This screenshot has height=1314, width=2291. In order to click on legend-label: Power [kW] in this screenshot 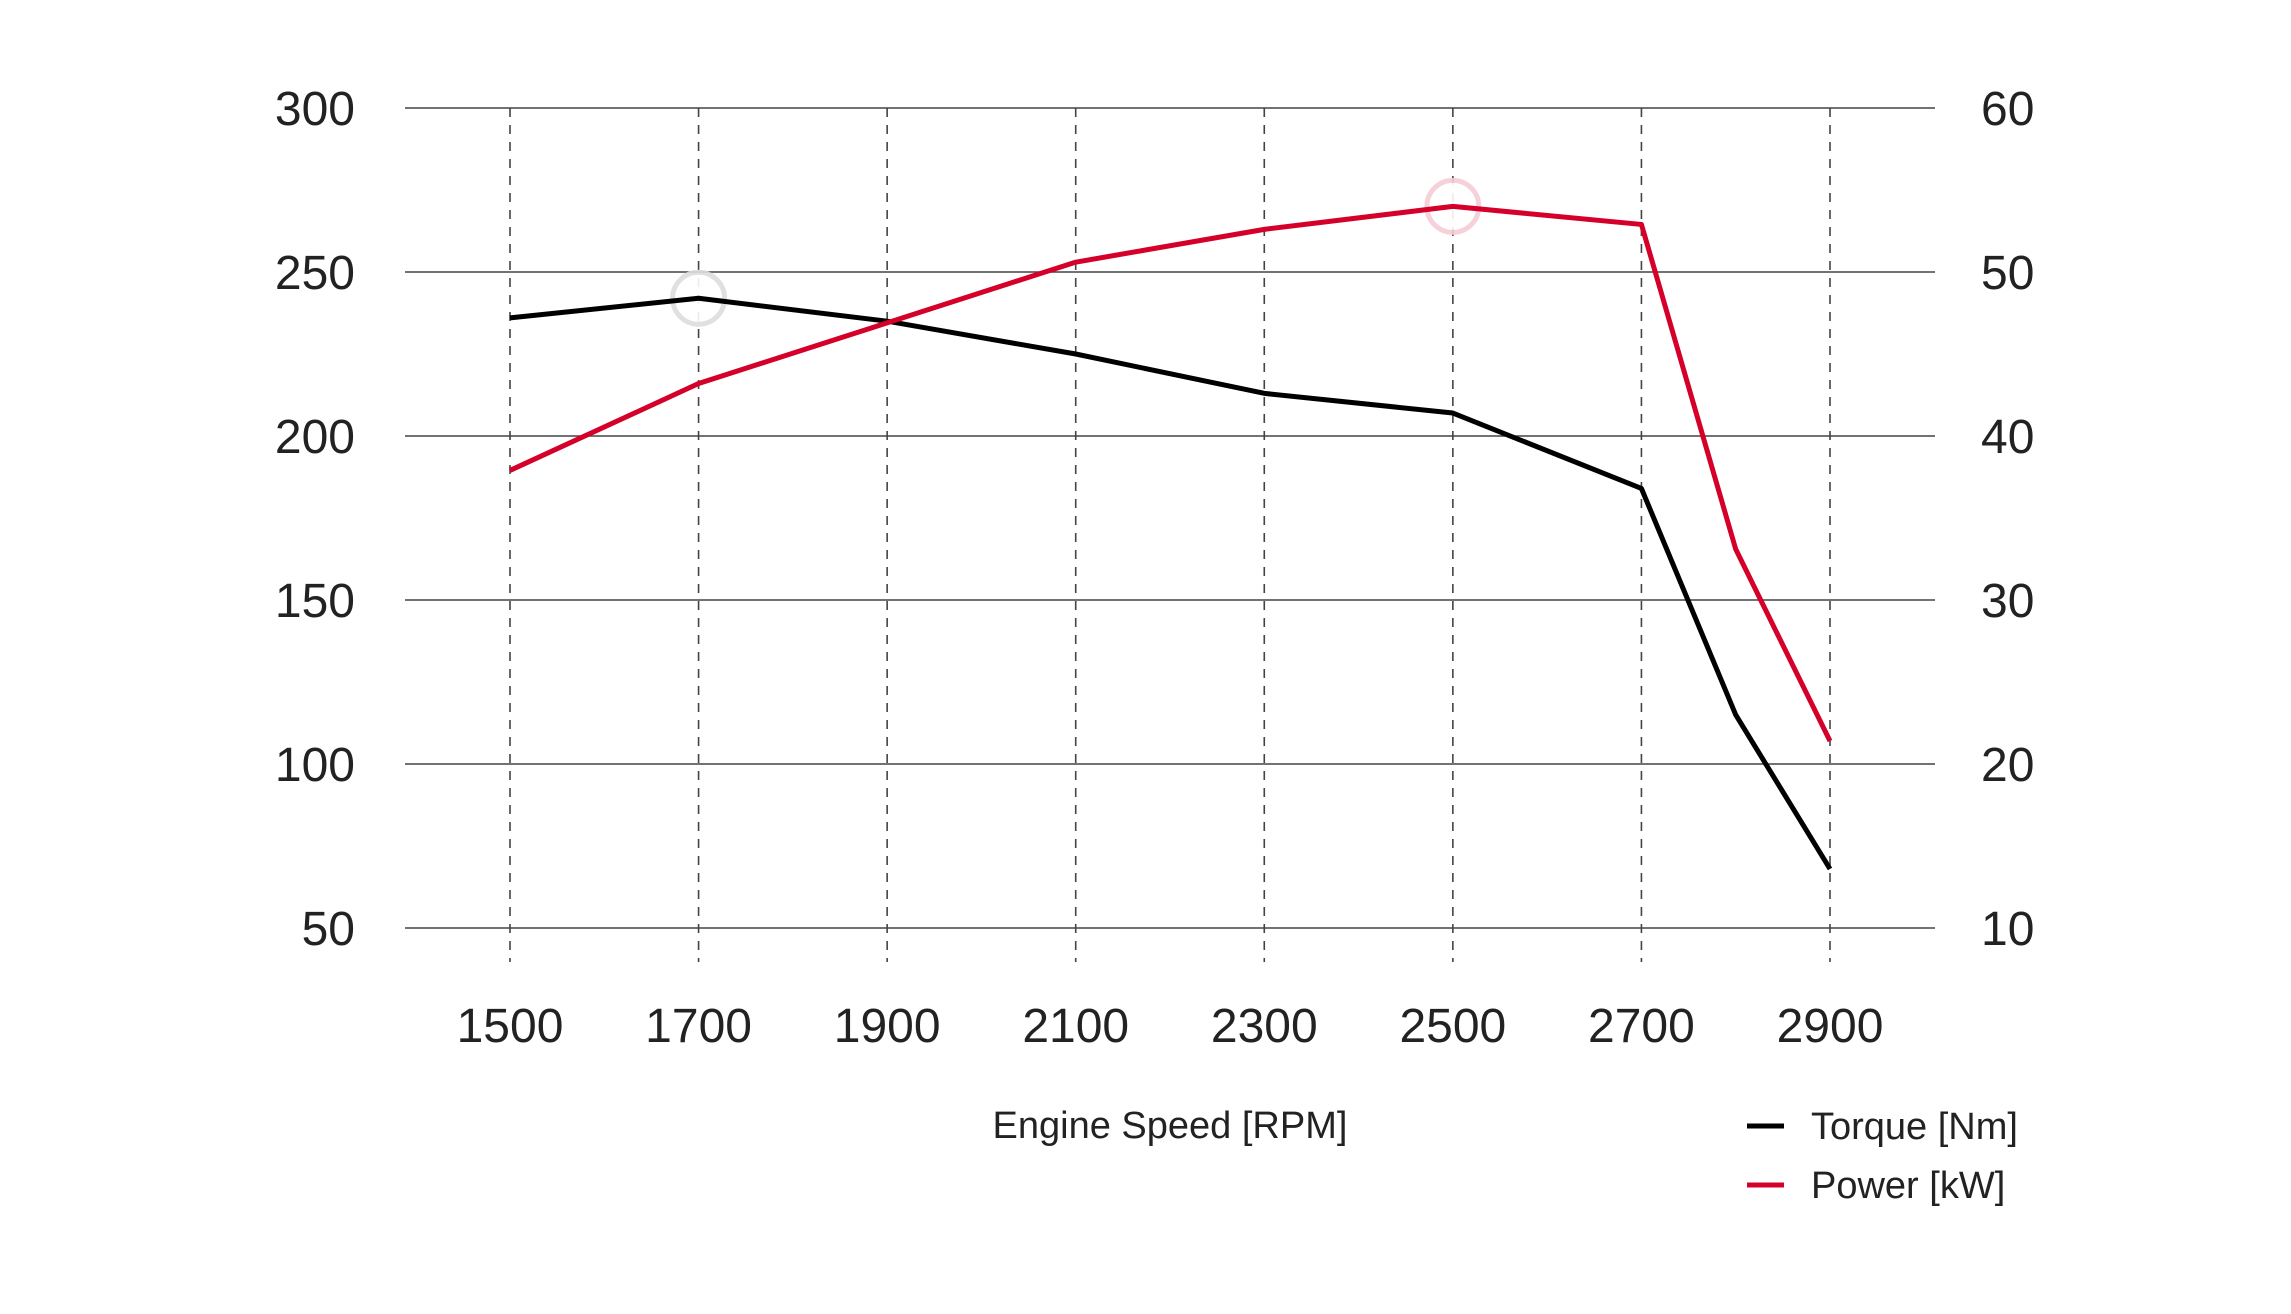, I will do `click(1908, 1186)`.